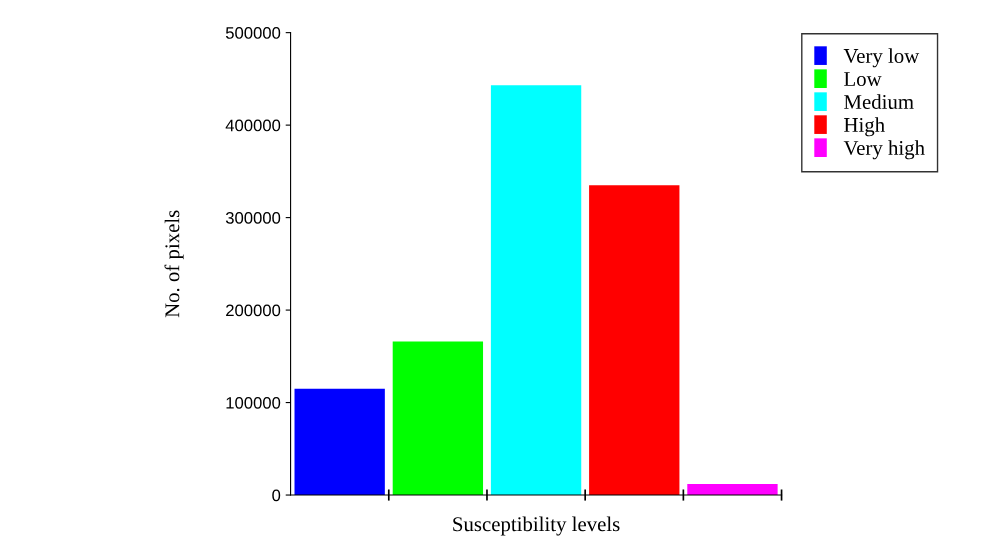 This screenshot has width=1002, height=544. Describe the element at coordinates (864, 127) in the screenshot. I see `legend-label: High` at that location.